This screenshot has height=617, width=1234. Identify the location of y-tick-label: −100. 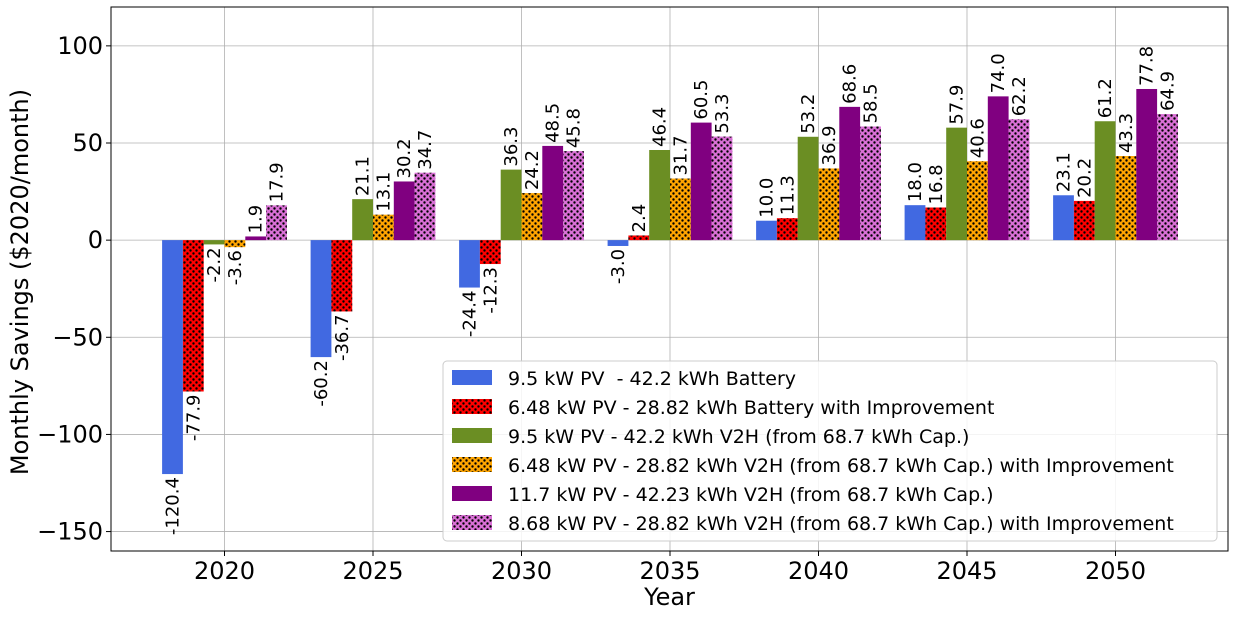
(70, 434).